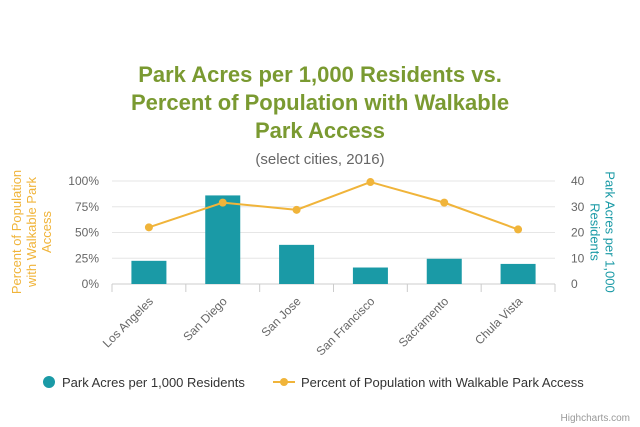 Image resolution: width=640 pixels, height=427 pixels. What do you see at coordinates (498, 320) in the screenshot?
I see `x-tick-label: Chula Vista` at bounding box center [498, 320].